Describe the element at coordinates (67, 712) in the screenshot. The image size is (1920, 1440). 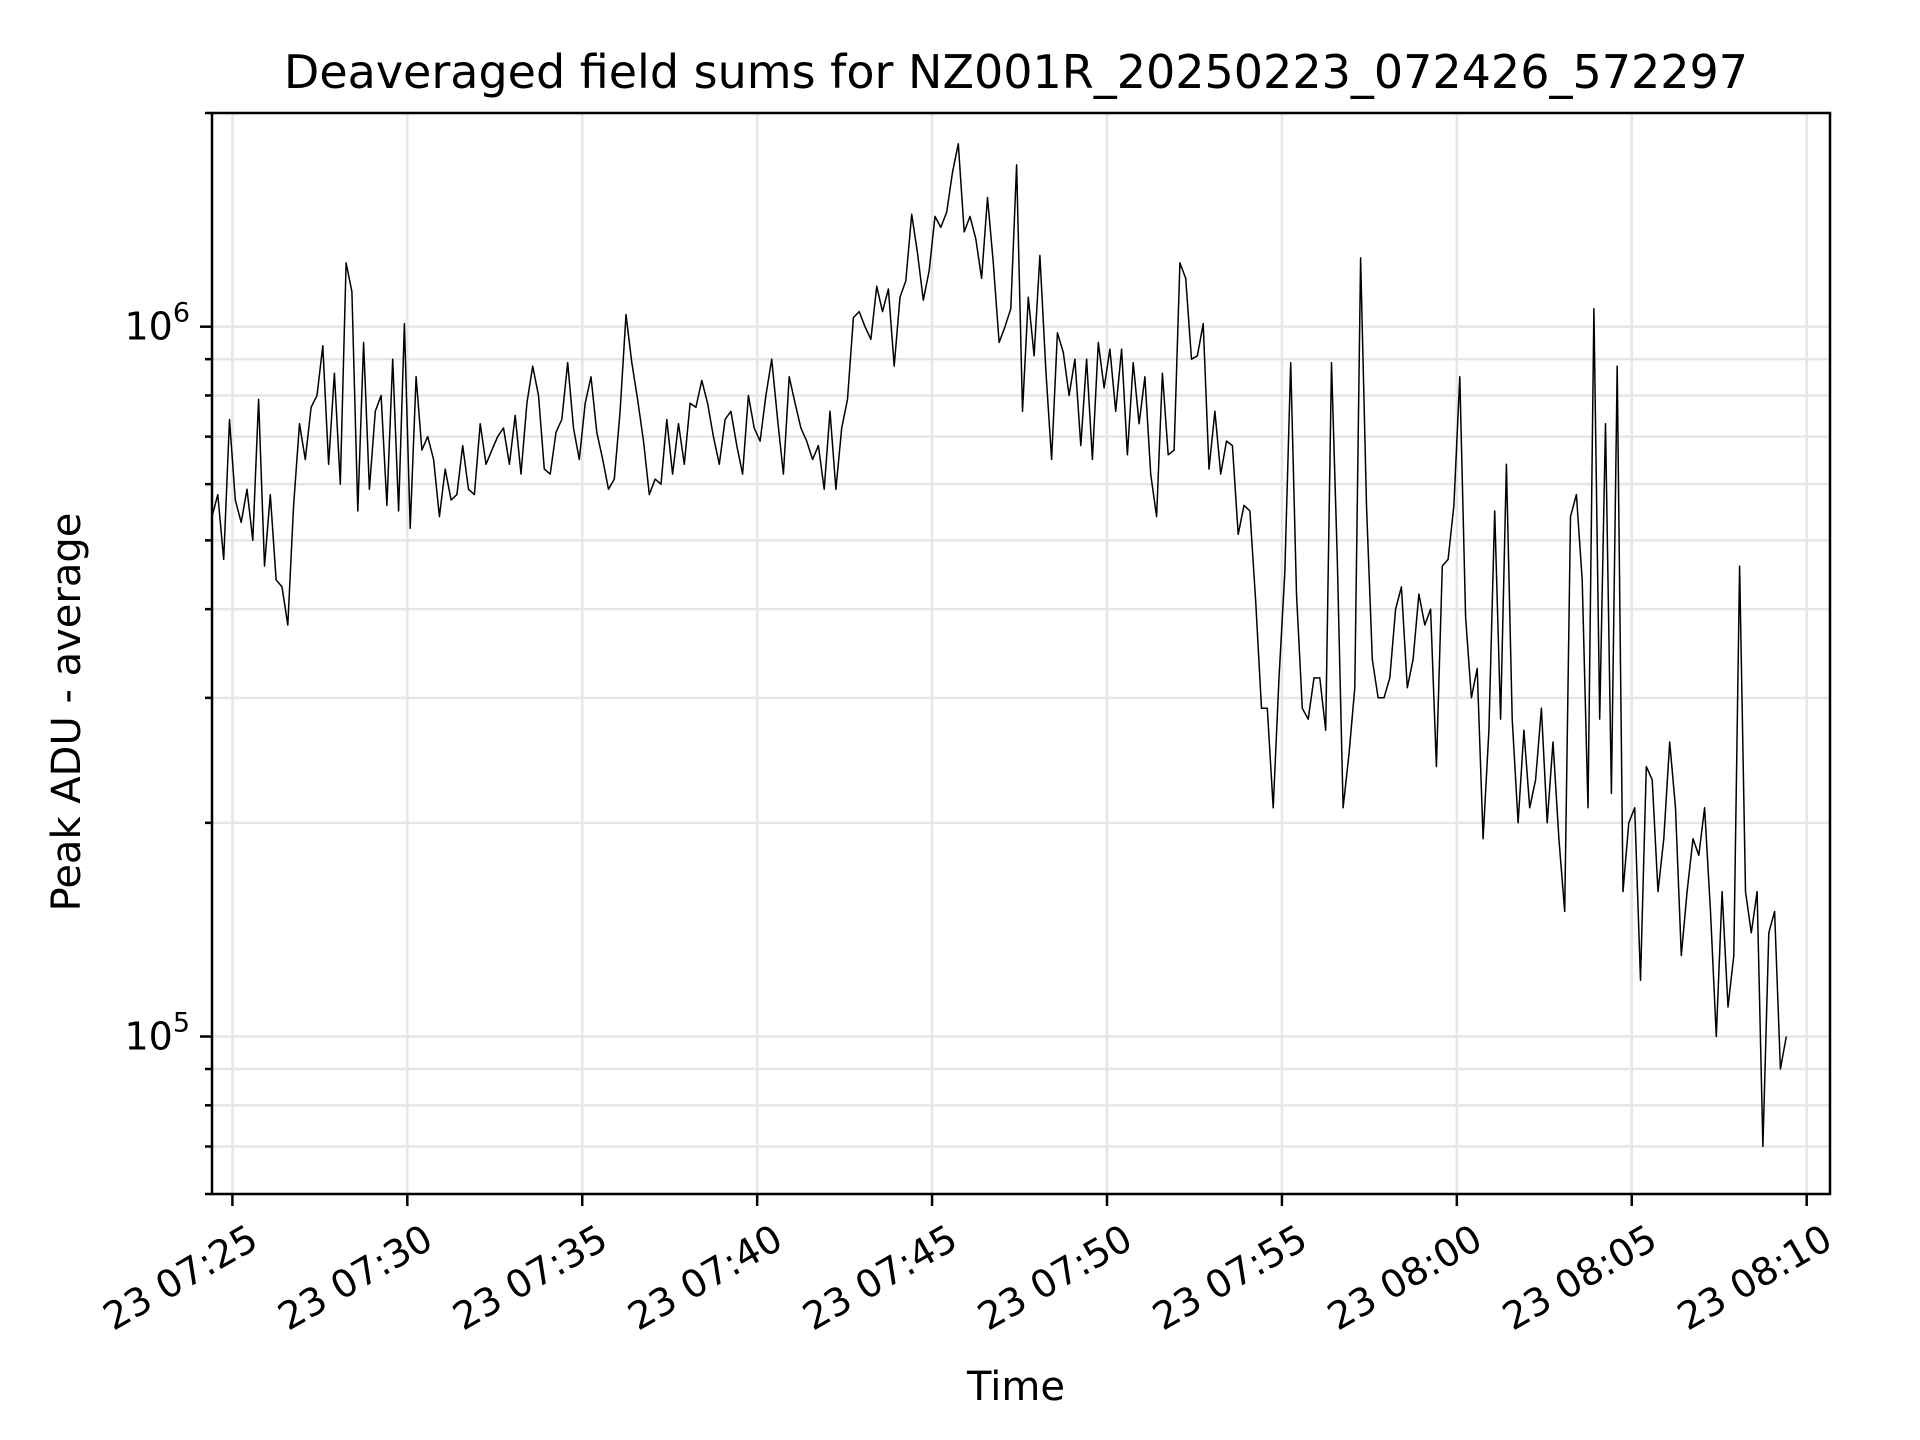
I see `y-axis-label: Peak ADU - average` at that location.